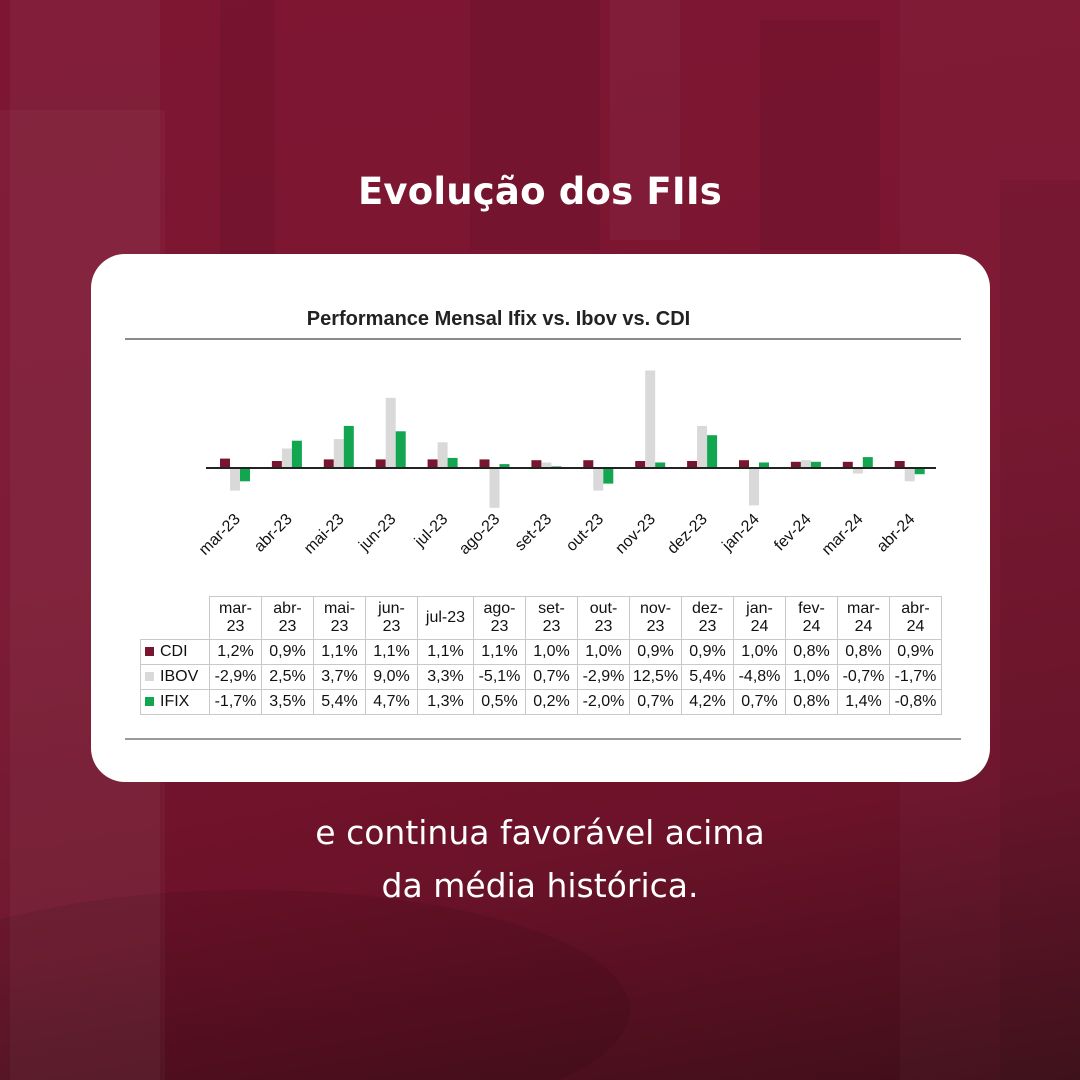 Image resolution: width=1080 pixels, height=1080 pixels. Describe the element at coordinates (220, 535) in the screenshot. I see `tick-label-mar-23: mar-23` at that location.